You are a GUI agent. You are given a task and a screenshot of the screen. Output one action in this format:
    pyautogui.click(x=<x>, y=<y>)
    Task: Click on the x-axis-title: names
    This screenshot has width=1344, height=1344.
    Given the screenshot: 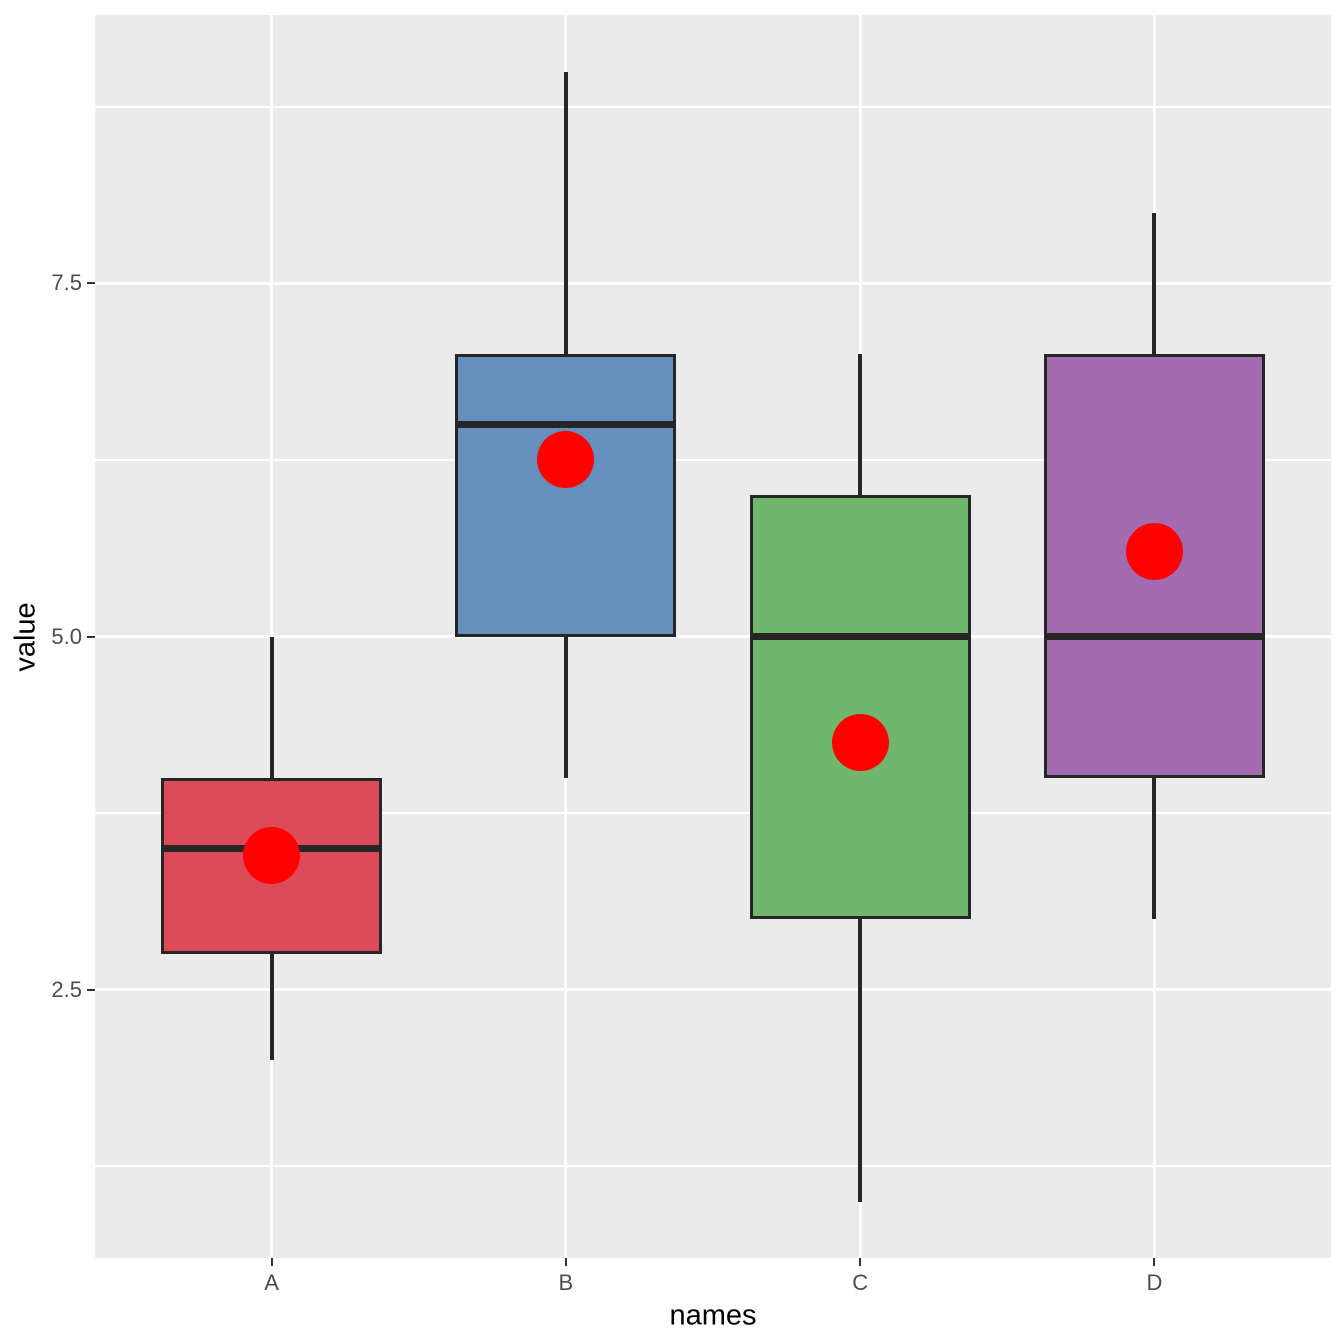 What is the action you would take?
    pyautogui.click(x=713, y=1315)
    